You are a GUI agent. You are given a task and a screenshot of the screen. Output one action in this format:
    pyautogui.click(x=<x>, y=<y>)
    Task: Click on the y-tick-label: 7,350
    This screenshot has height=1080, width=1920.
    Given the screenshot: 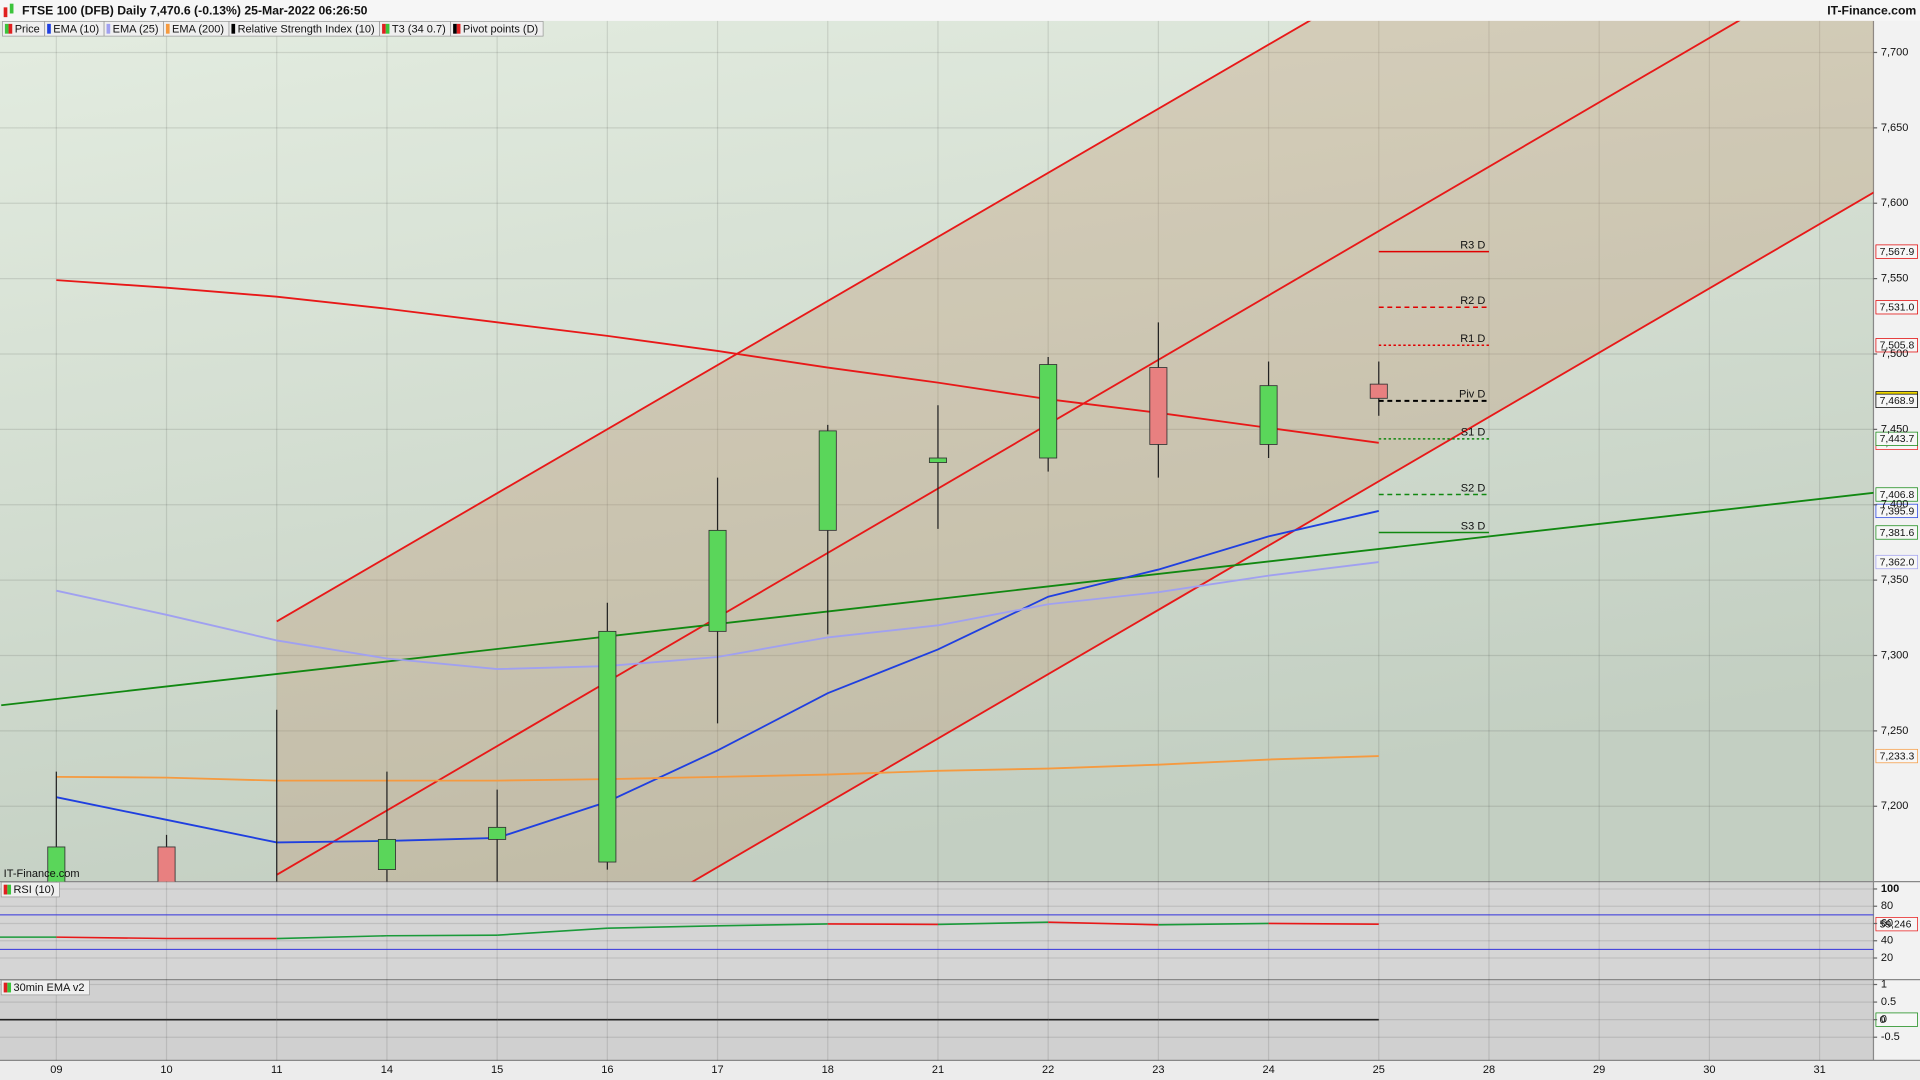 What is the action you would take?
    pyautogui.click(x=1895, y=580)
    